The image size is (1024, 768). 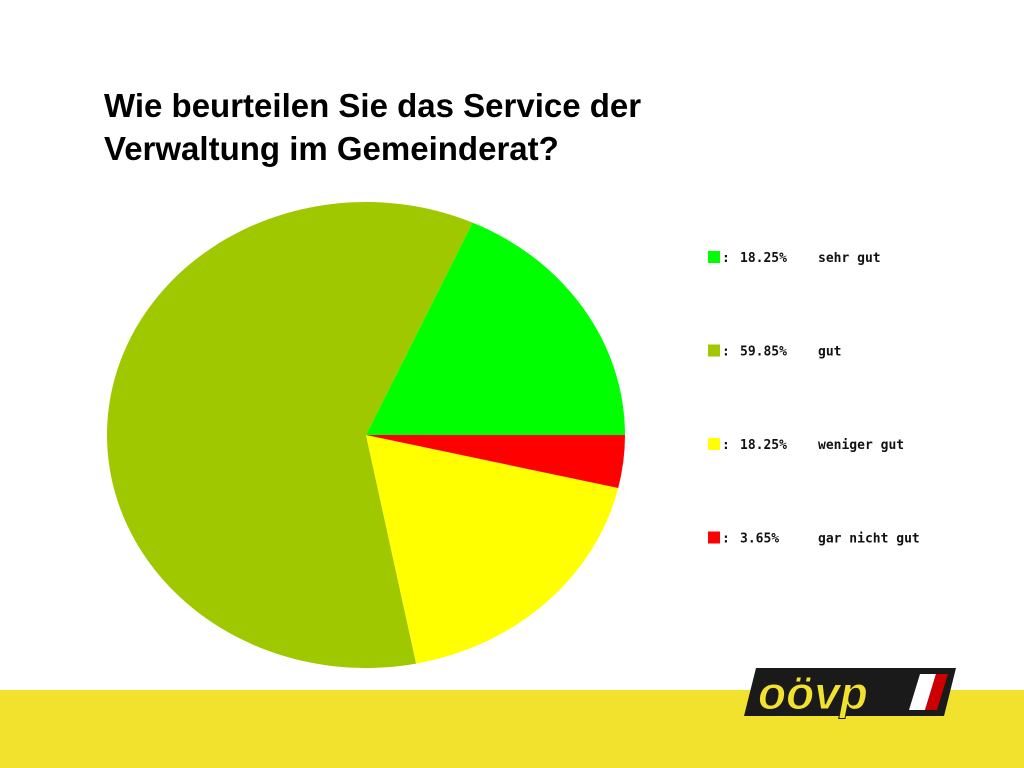 What do you see at coordinates (861, 445) in the screenshot?
I see `legend-label: weniger gut` at bounding box center [861, 445].